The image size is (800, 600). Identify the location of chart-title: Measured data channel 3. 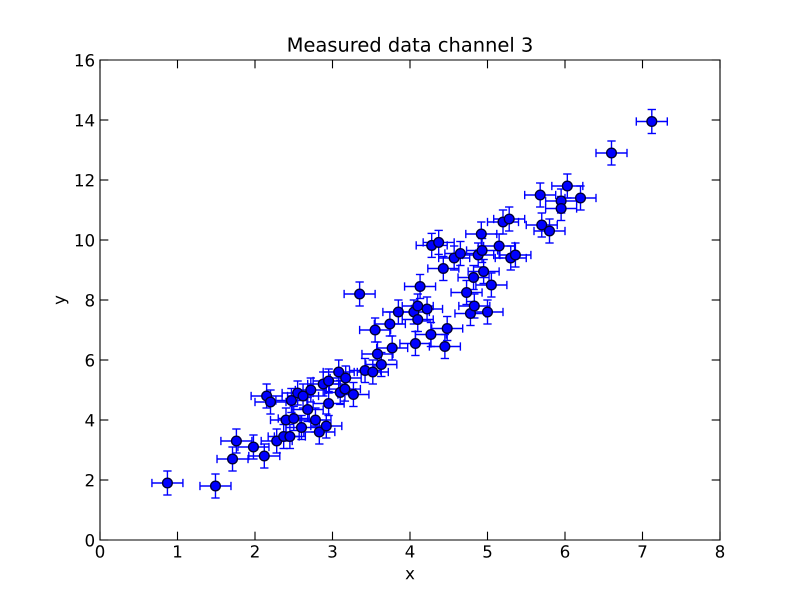
(410, 44).